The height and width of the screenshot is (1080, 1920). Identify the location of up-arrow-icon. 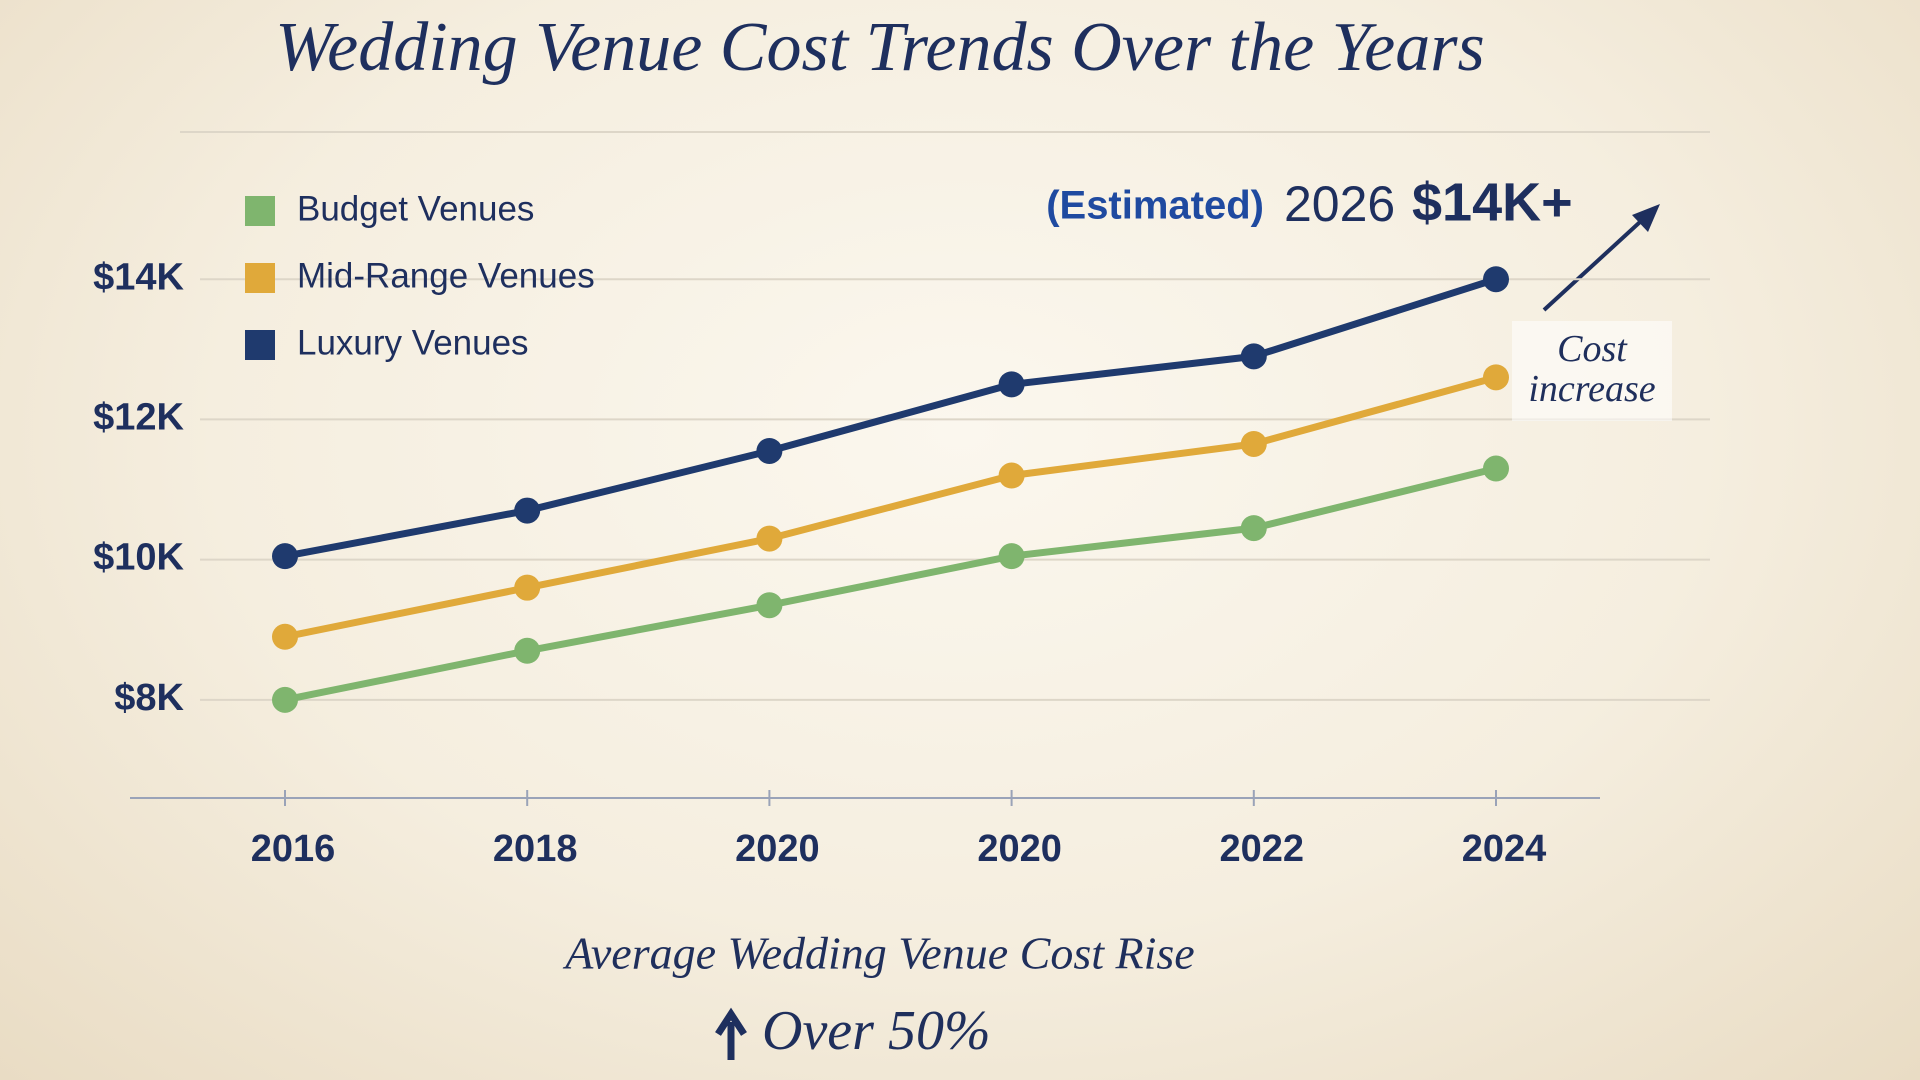
(731, 1033).